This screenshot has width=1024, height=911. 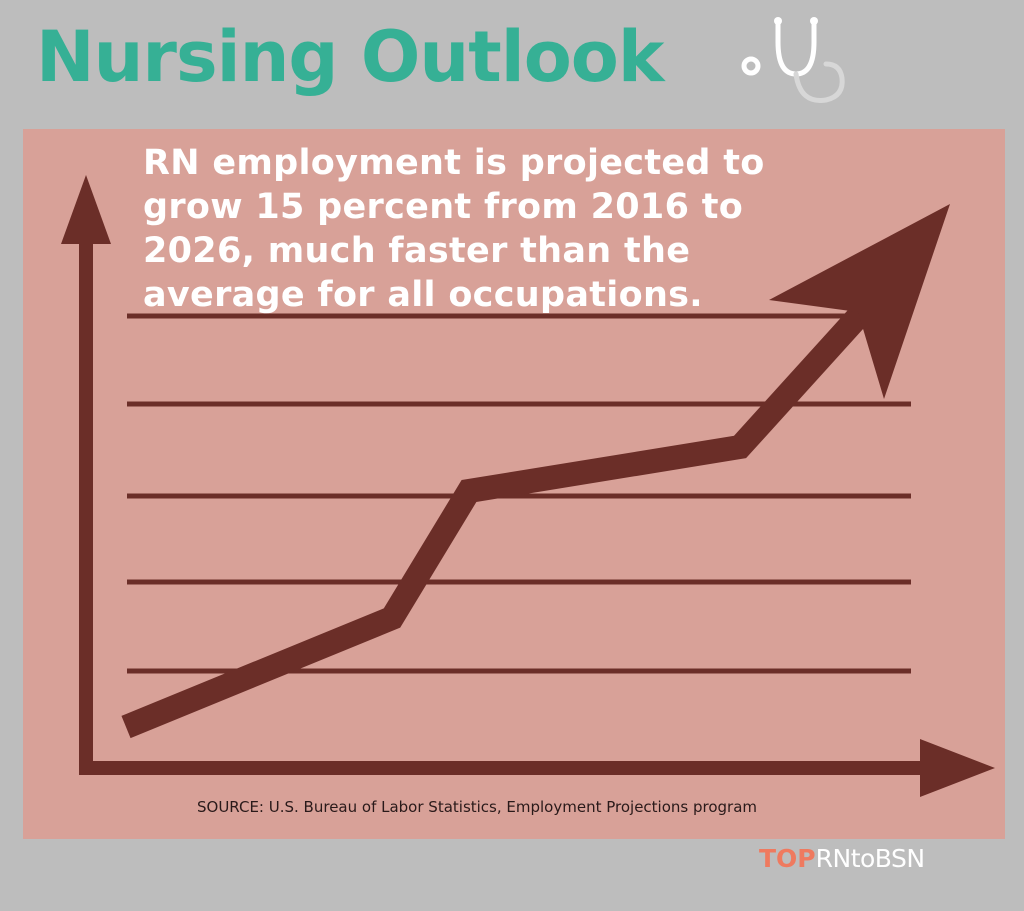 I want to click on brand-logo: TOPRNtoBSN, so click(x=842, y=858).